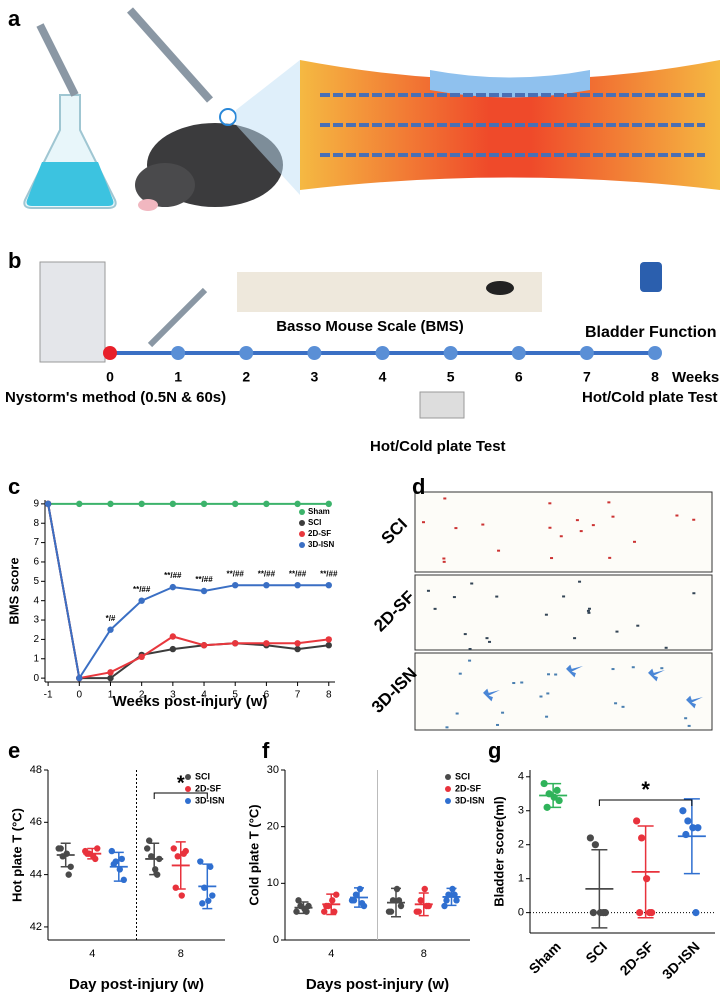 This screenshot has width=727, height=1001. I want to click on label: Bladder Function, so click(651, 332).